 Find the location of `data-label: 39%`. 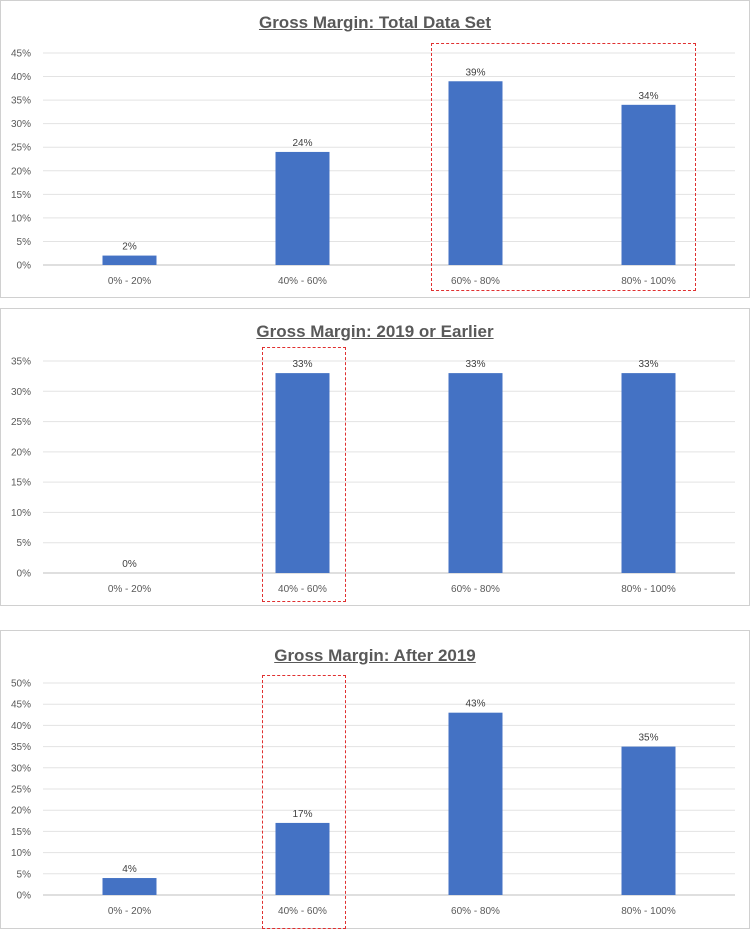

data-label: 39% is located at coordinates (475, 72).